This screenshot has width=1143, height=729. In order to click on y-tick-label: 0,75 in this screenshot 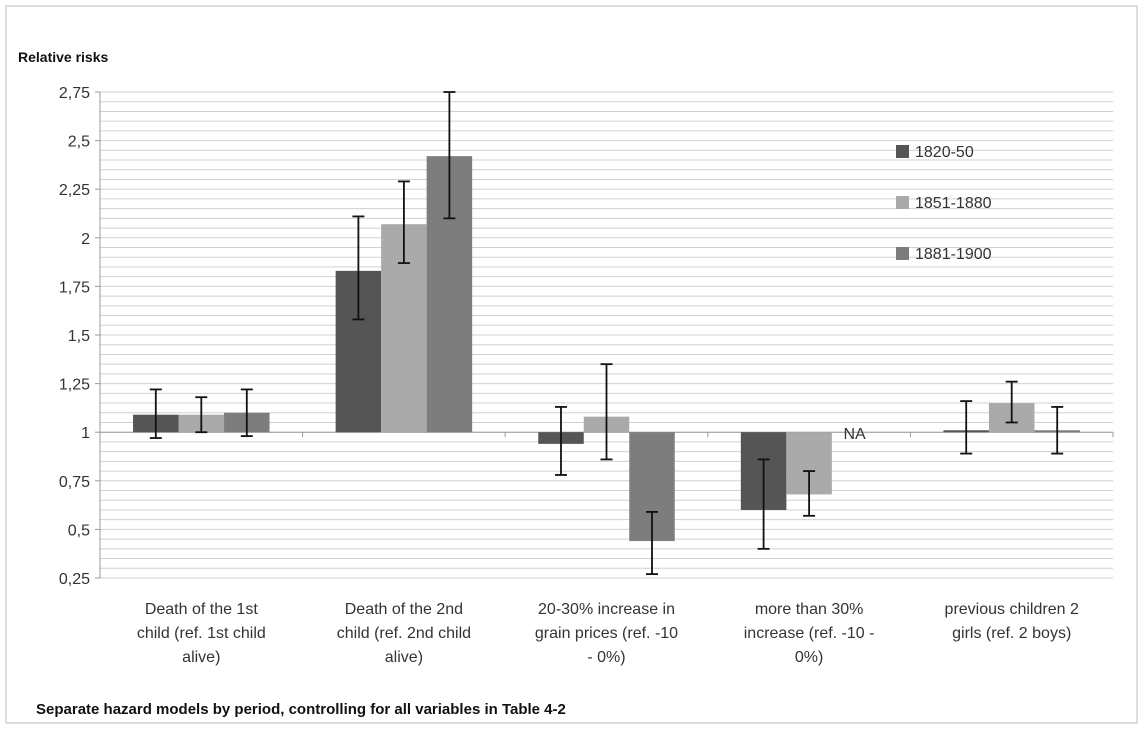, I will do `click(74, 482)`.